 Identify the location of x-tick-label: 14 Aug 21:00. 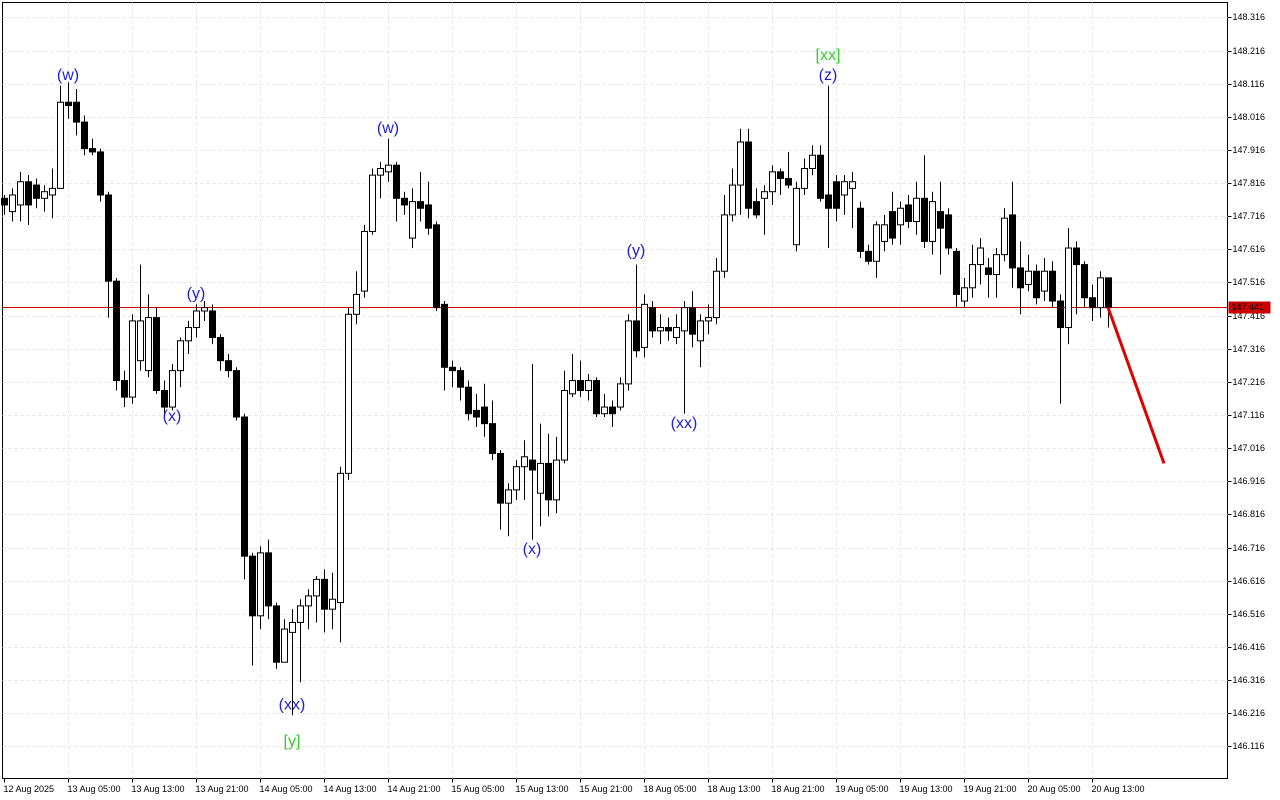
(414, 789).